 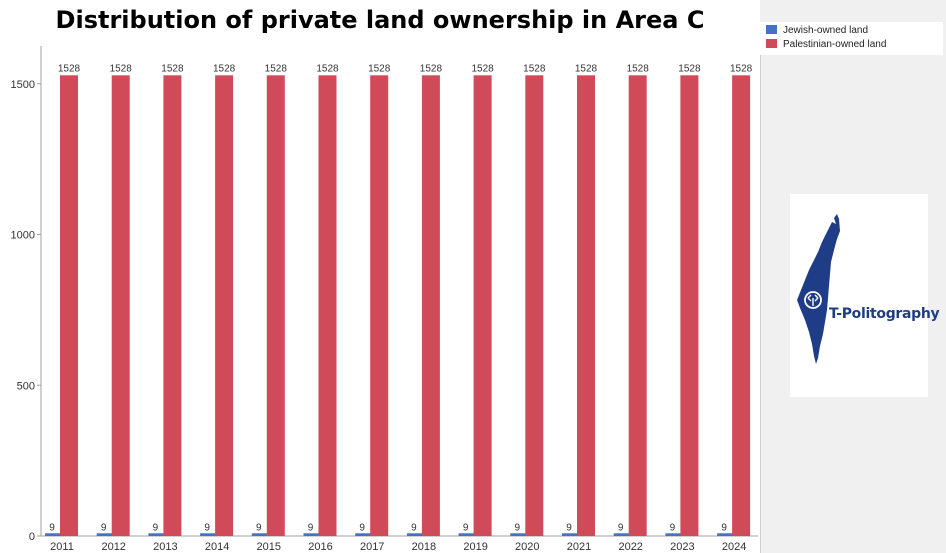 What do you see at coordinates (217, 547) in the screenshot?
I see `x-tick-label: 2014` at bounding box center [217, 547].